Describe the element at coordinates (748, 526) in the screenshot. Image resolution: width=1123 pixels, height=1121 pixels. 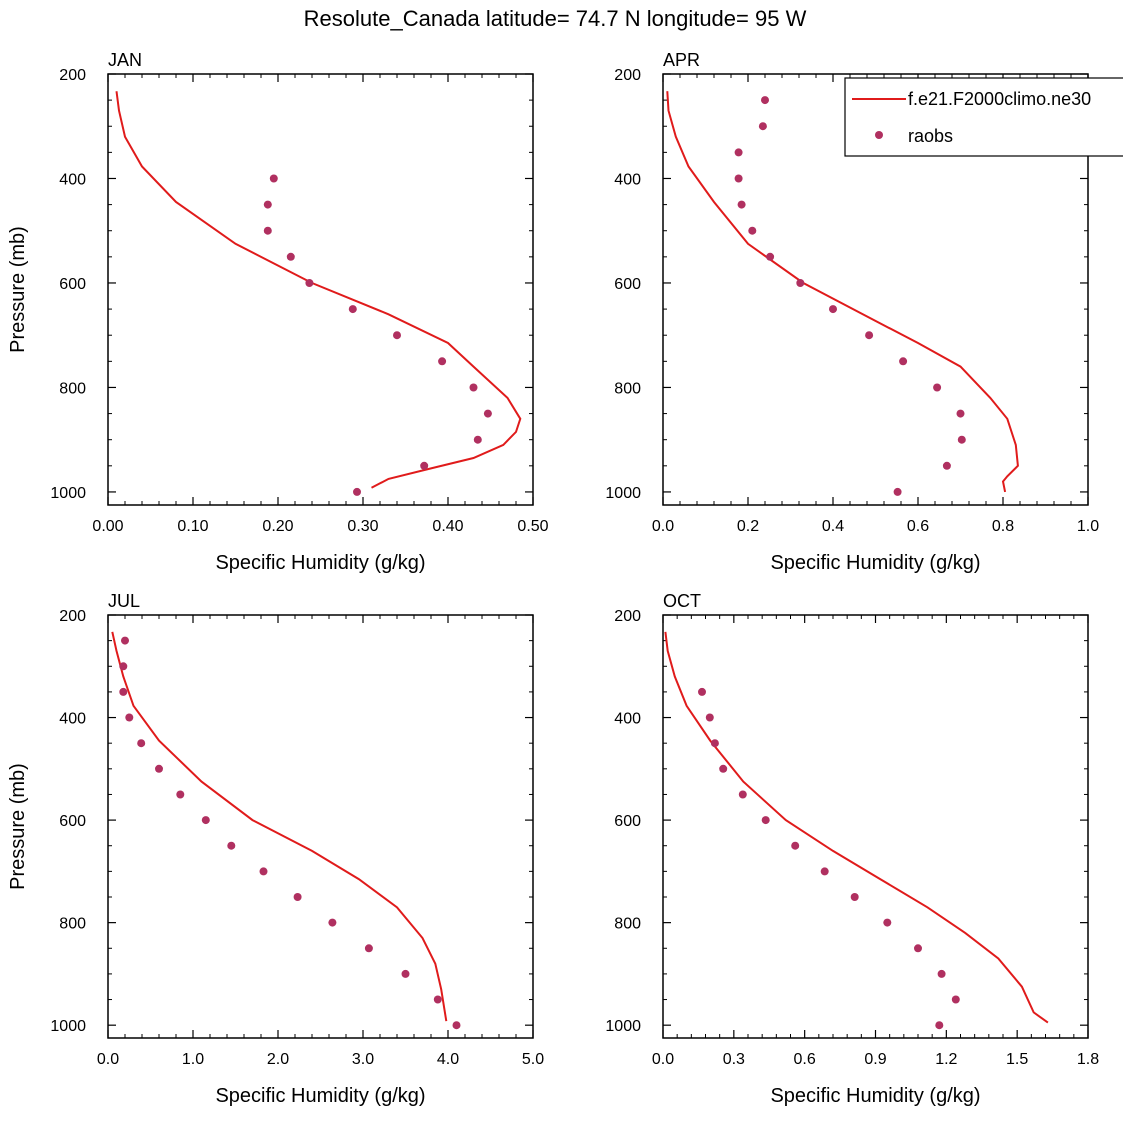
I see `x-tick-label: 0.2` at that location.